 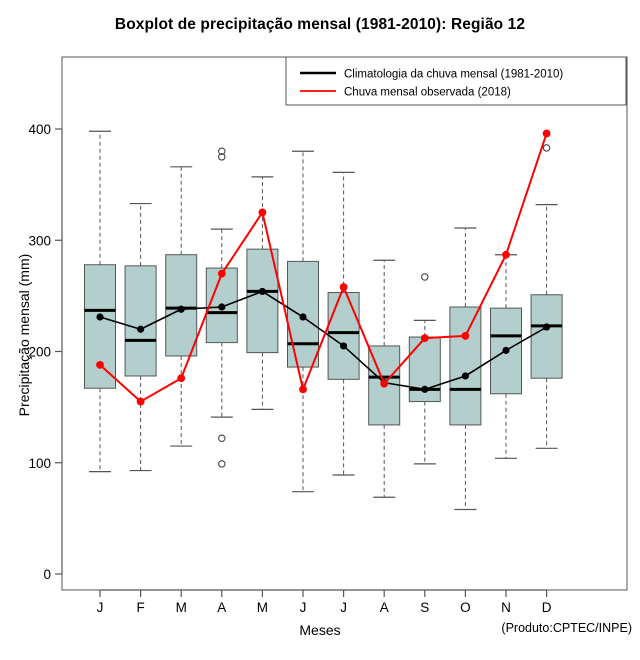 I want to click on legend-label-climatology: Climatologia da chuva mensal (1981-2010), so click(x=453, y=75).